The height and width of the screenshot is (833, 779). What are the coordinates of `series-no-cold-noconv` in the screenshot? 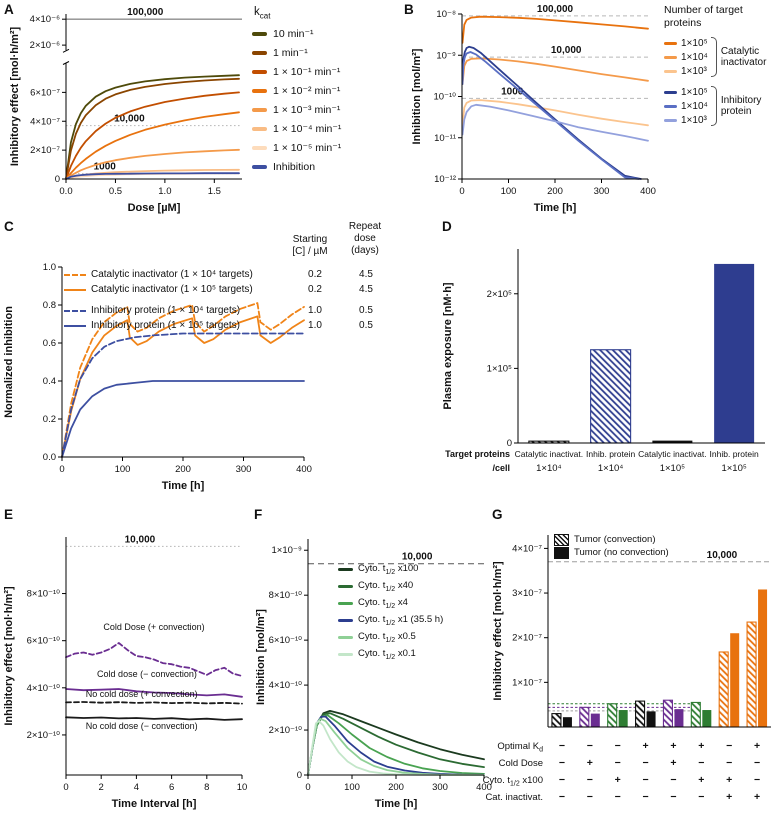 It's located at (154, 718).